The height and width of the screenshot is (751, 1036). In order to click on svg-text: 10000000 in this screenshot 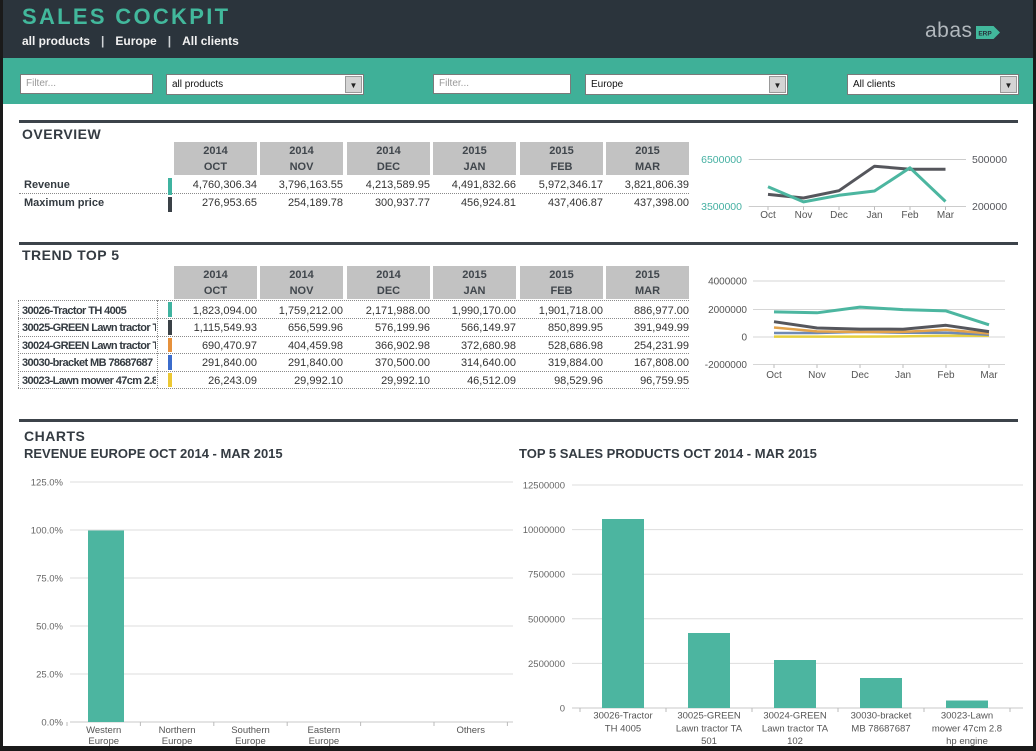, I will do `click(544, 530)`.